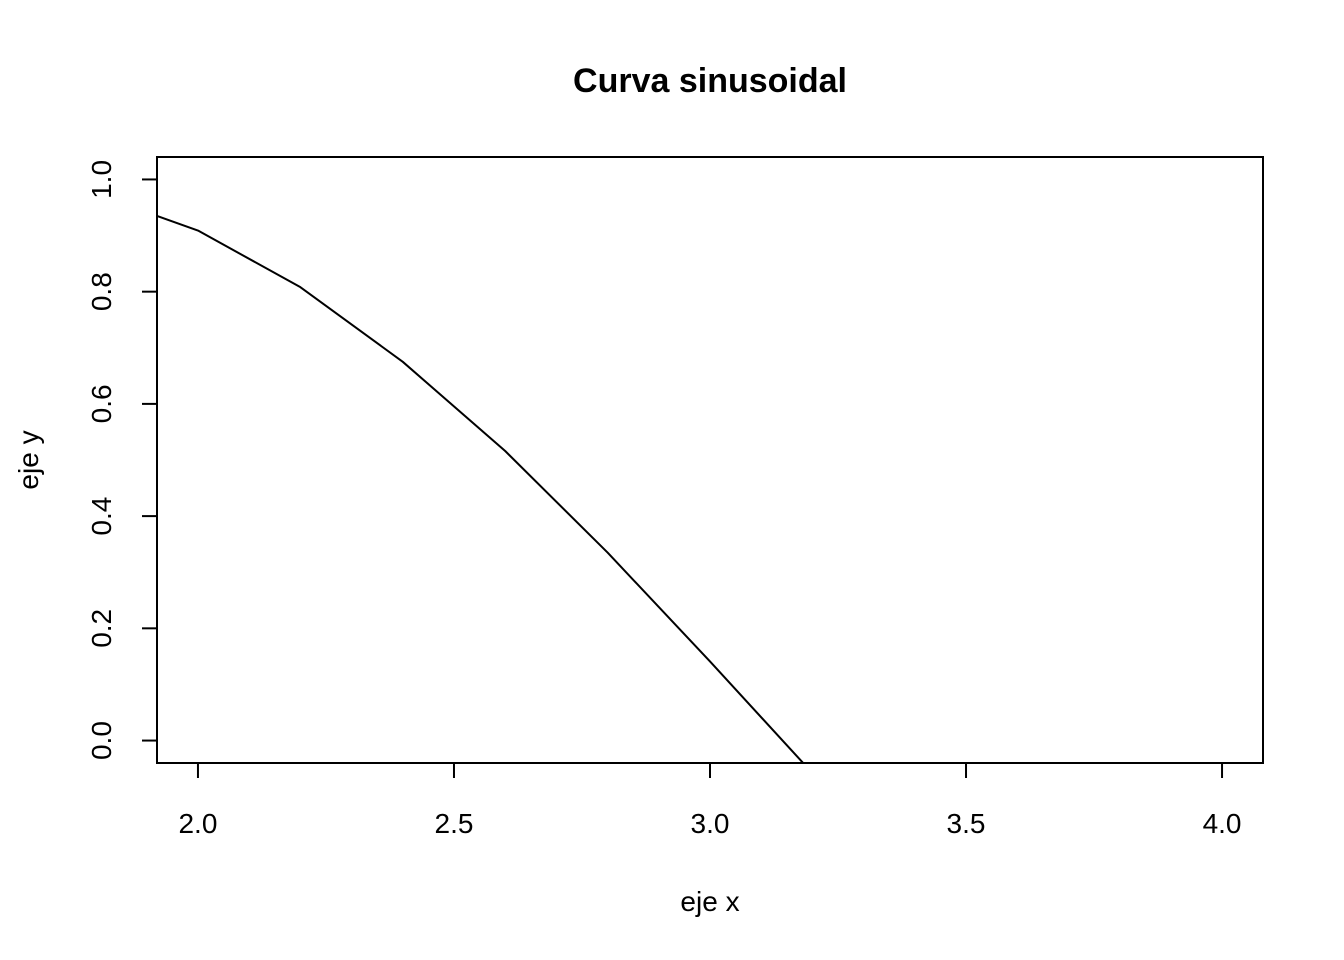 Image resolution: width=1344 pixels, height=960 pixels. I want to click on y-axis-label: eje y, so click(28, 459).